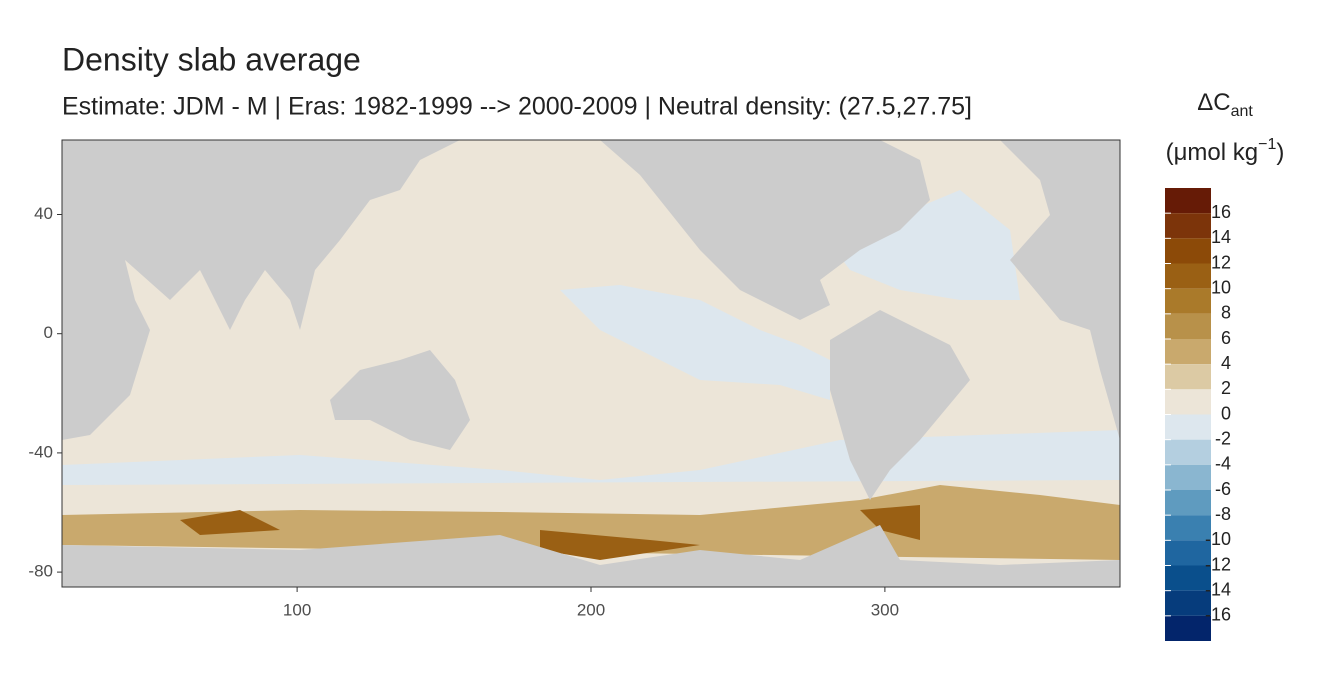 The image size is (1344, 677). I want to click on legend-title-subscript: ant, so click(1242, 111).